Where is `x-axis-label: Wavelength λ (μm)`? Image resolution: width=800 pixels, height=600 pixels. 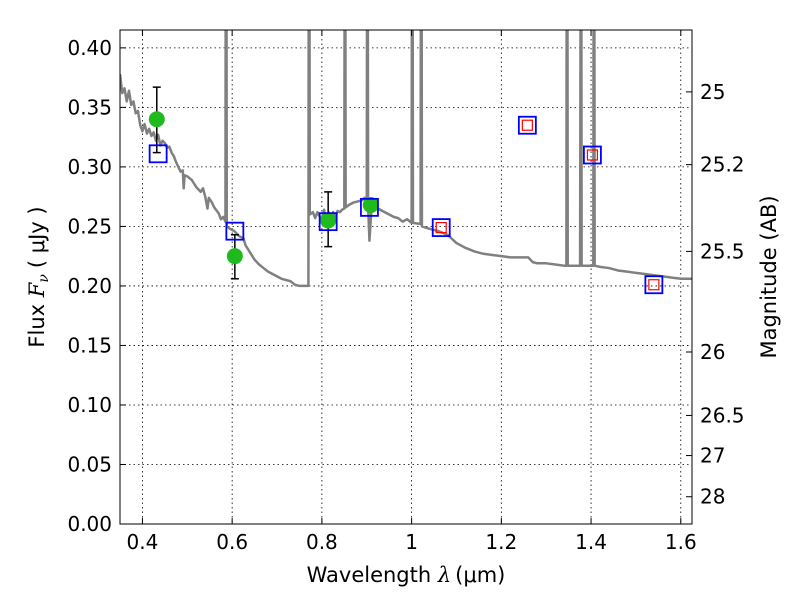 x-axis-label: Wavelength λ (μm) is located at coordinates (406, 575).